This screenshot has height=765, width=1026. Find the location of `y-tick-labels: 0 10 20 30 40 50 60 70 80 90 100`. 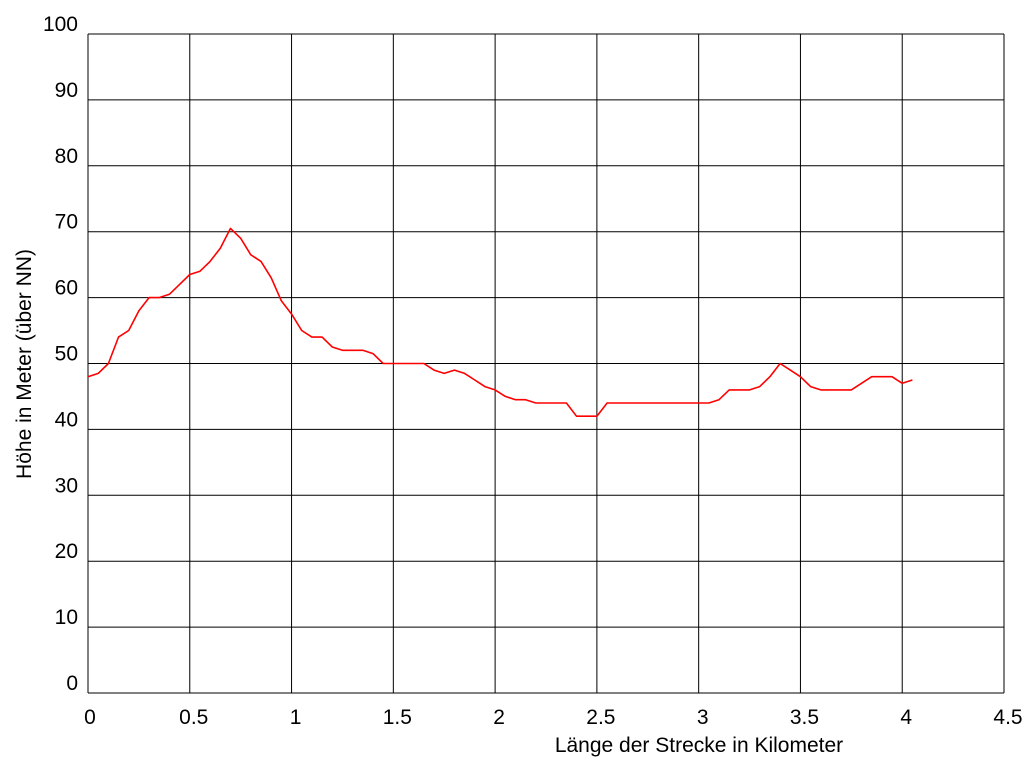

y-tick-labels: 0 10 20 30 40 50 60 70 80 90 100 is located at coordinates (60, 354).